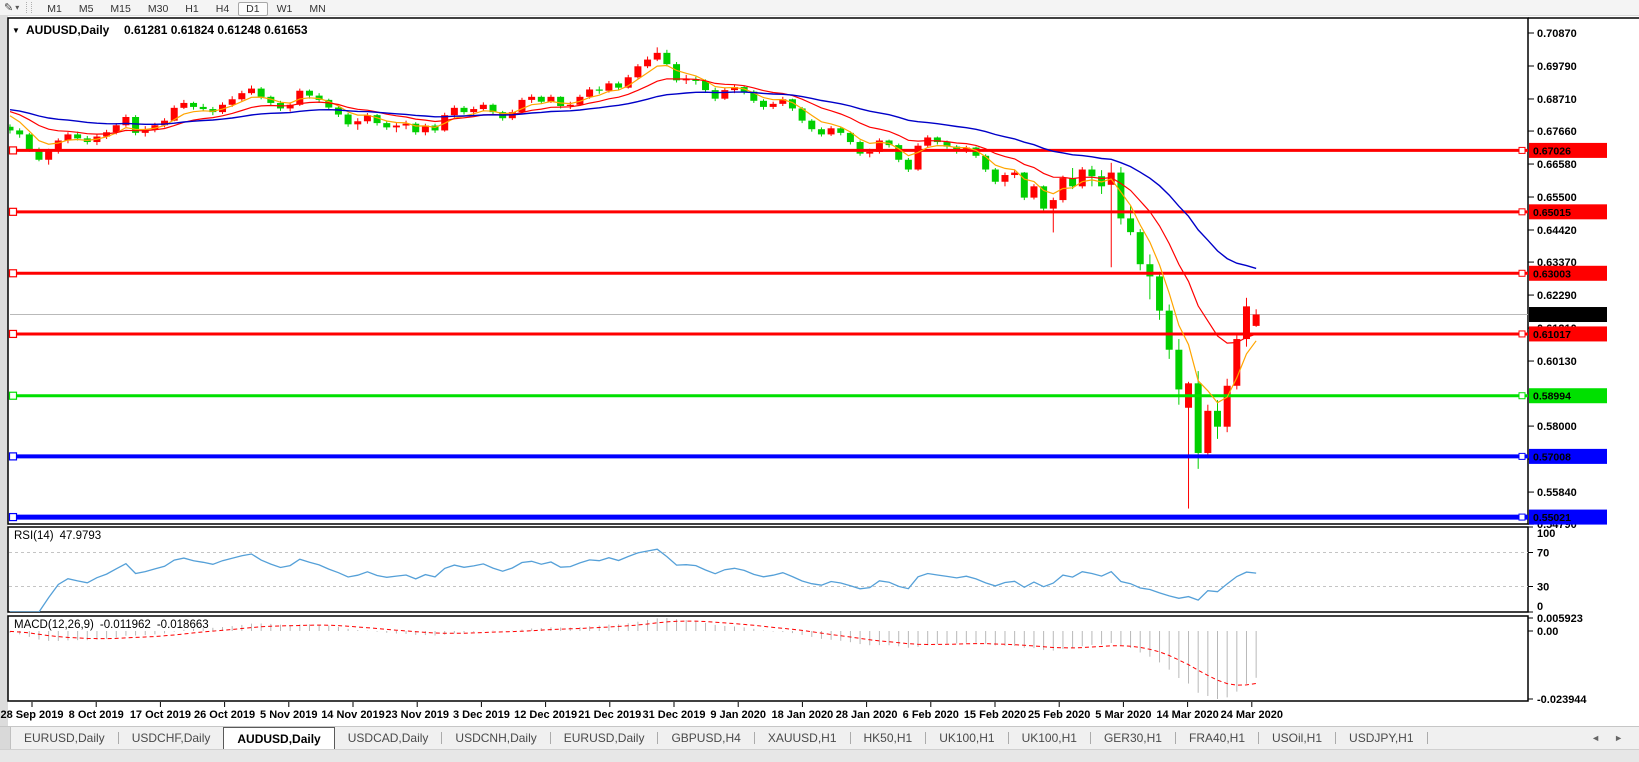 The width and height of the screenshot is (1639, 762). What do you see at coordinates (1557, 132) in the screenshot?
I see `price-axis-label: 0.67660` at bounding box center [1557, 132].